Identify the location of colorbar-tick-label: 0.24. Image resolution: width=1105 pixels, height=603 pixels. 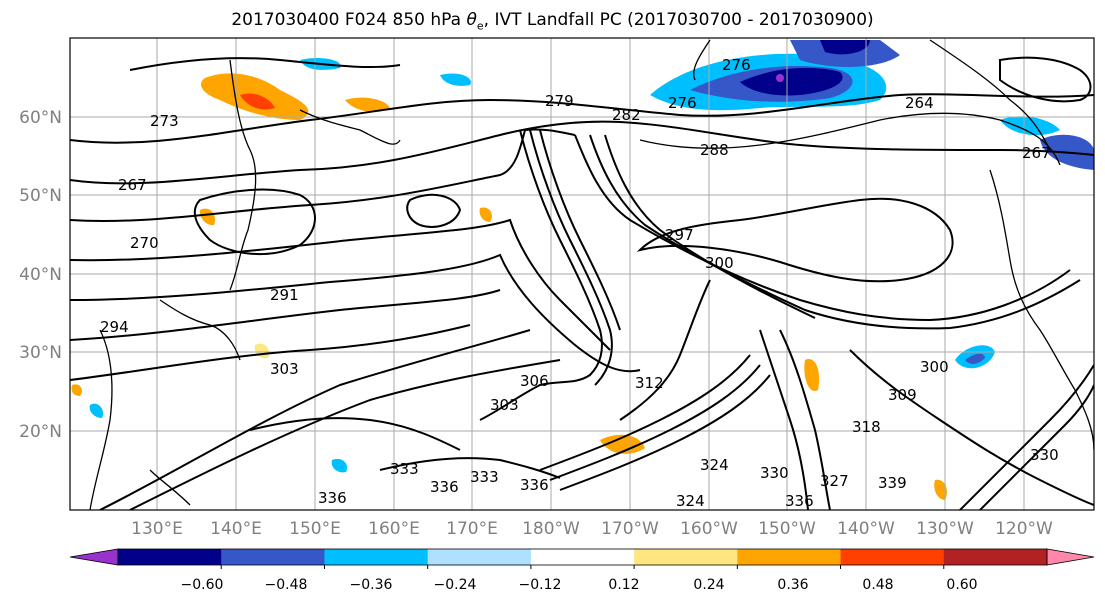
(708, 585).